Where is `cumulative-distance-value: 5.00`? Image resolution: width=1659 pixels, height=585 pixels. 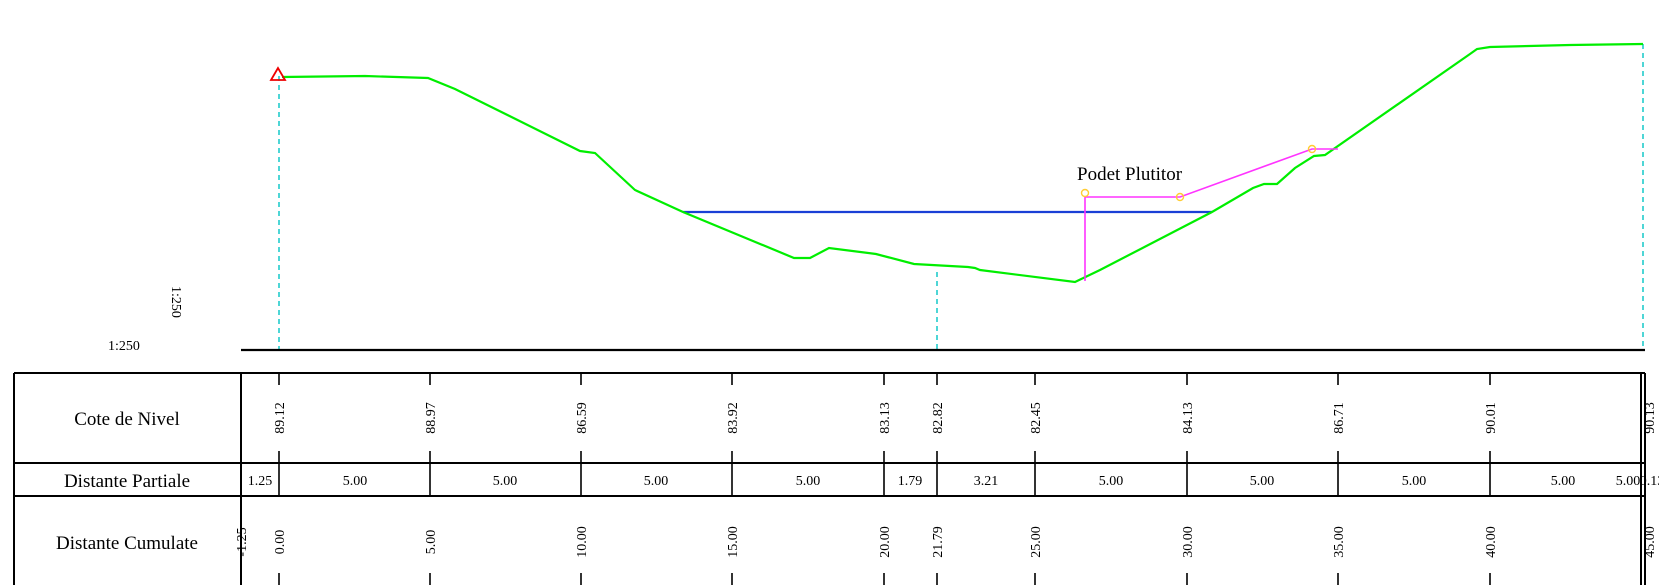
cumulative-distance-value: 5.00 is located at coordinates (431, 542).